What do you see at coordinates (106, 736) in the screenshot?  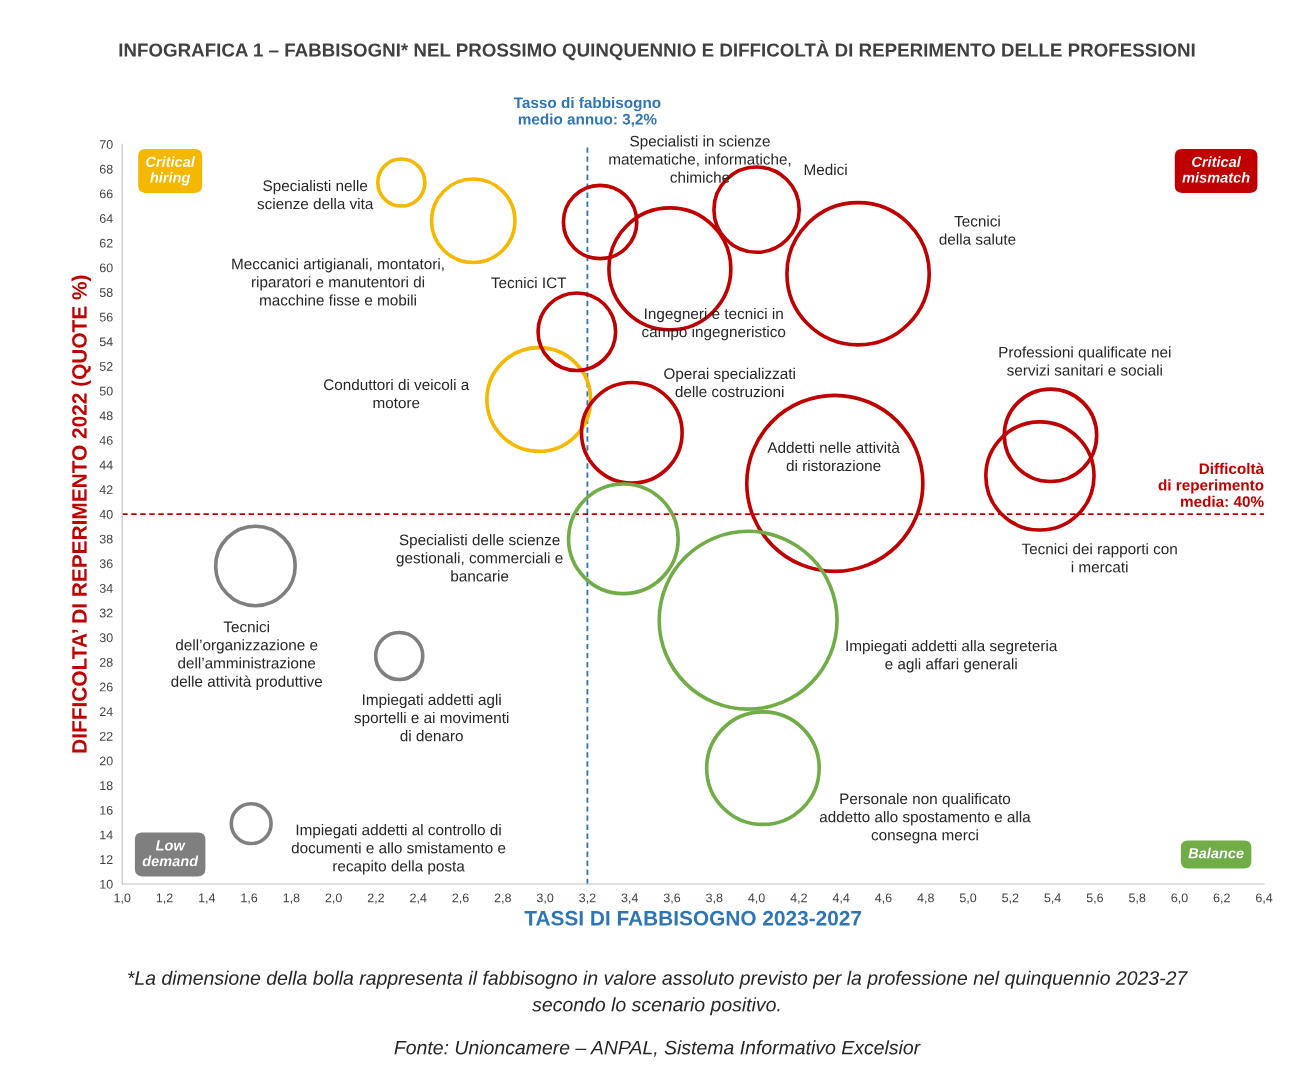 I see `y-tick-label: 22` at bounding box center [106, 736].